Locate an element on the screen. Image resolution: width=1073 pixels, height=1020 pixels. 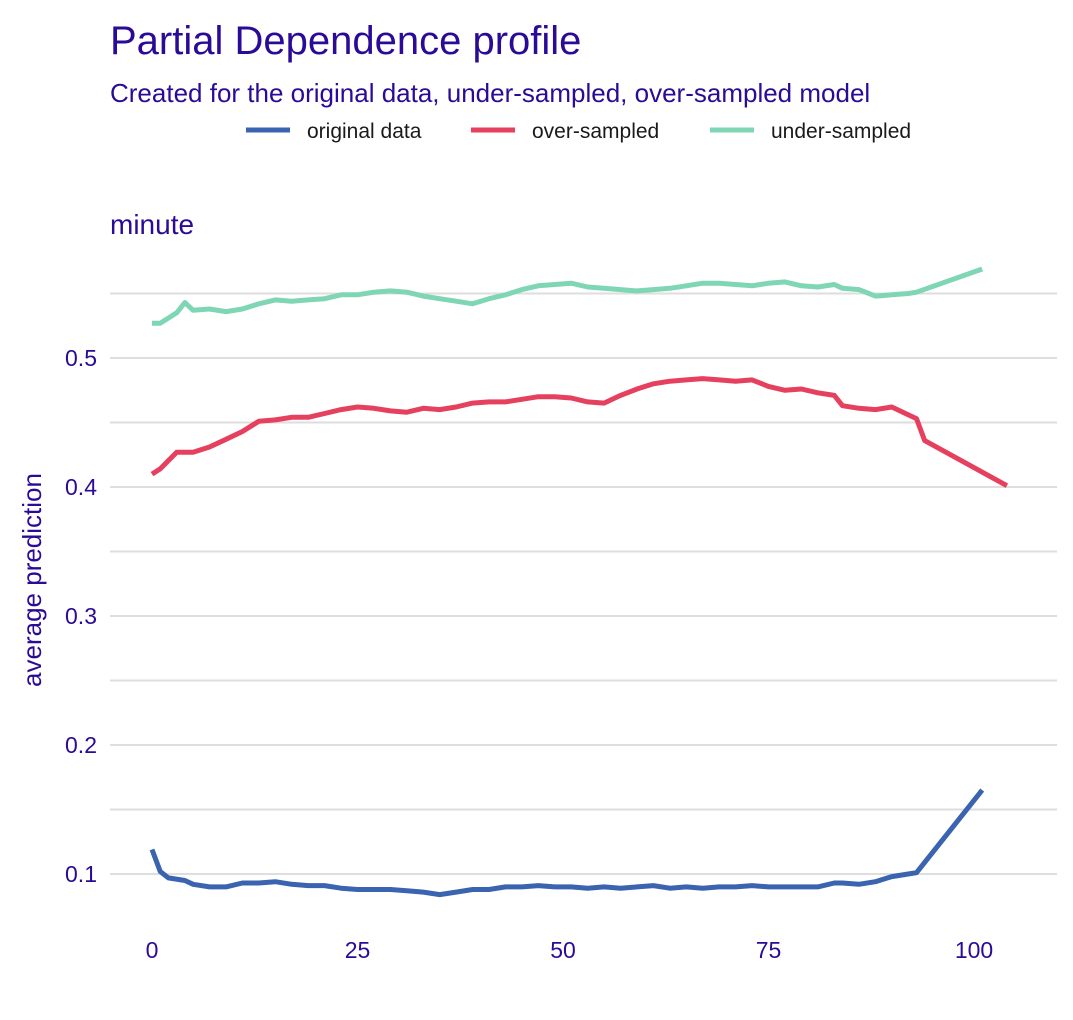
chart-title: Partial Dependence profile is located at coordinates (345, 41).